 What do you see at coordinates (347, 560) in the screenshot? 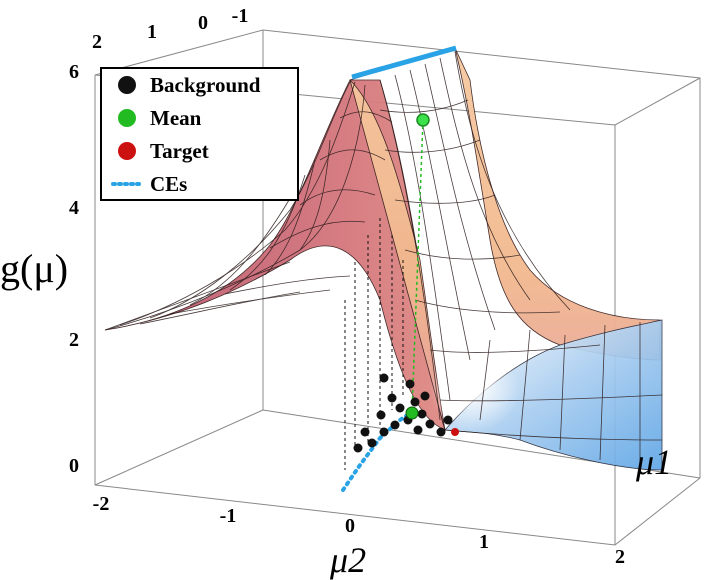
I see `y-axis-label: μ2` at bounding box center [347, 560].